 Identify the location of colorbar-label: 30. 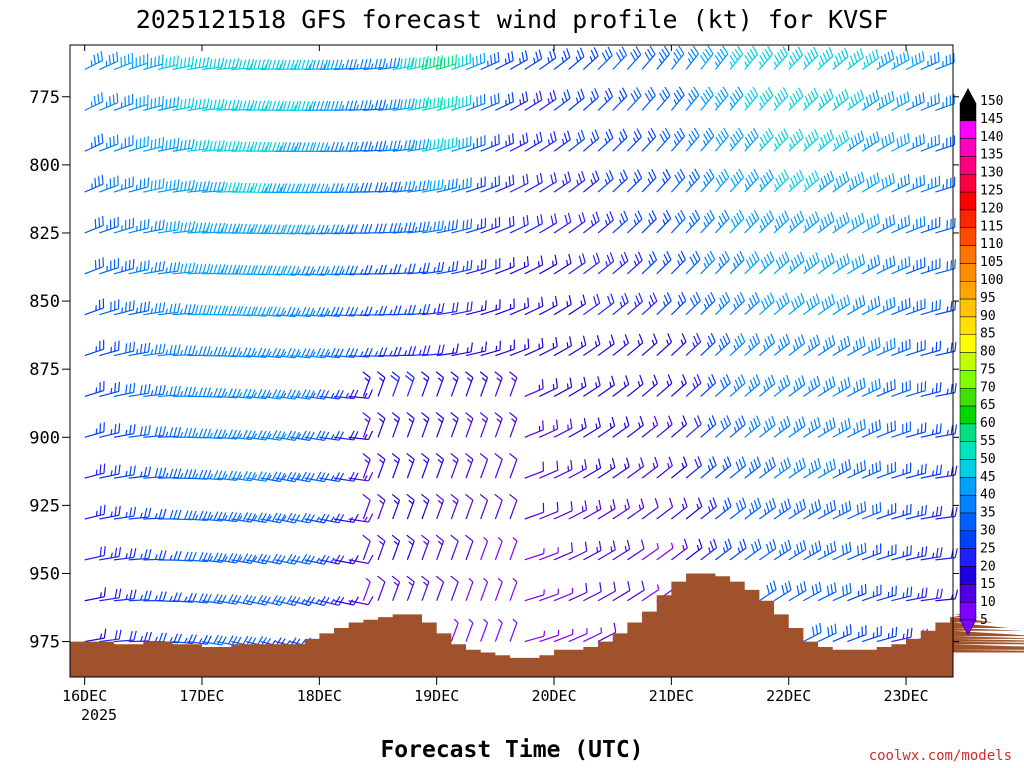
(988, 531).